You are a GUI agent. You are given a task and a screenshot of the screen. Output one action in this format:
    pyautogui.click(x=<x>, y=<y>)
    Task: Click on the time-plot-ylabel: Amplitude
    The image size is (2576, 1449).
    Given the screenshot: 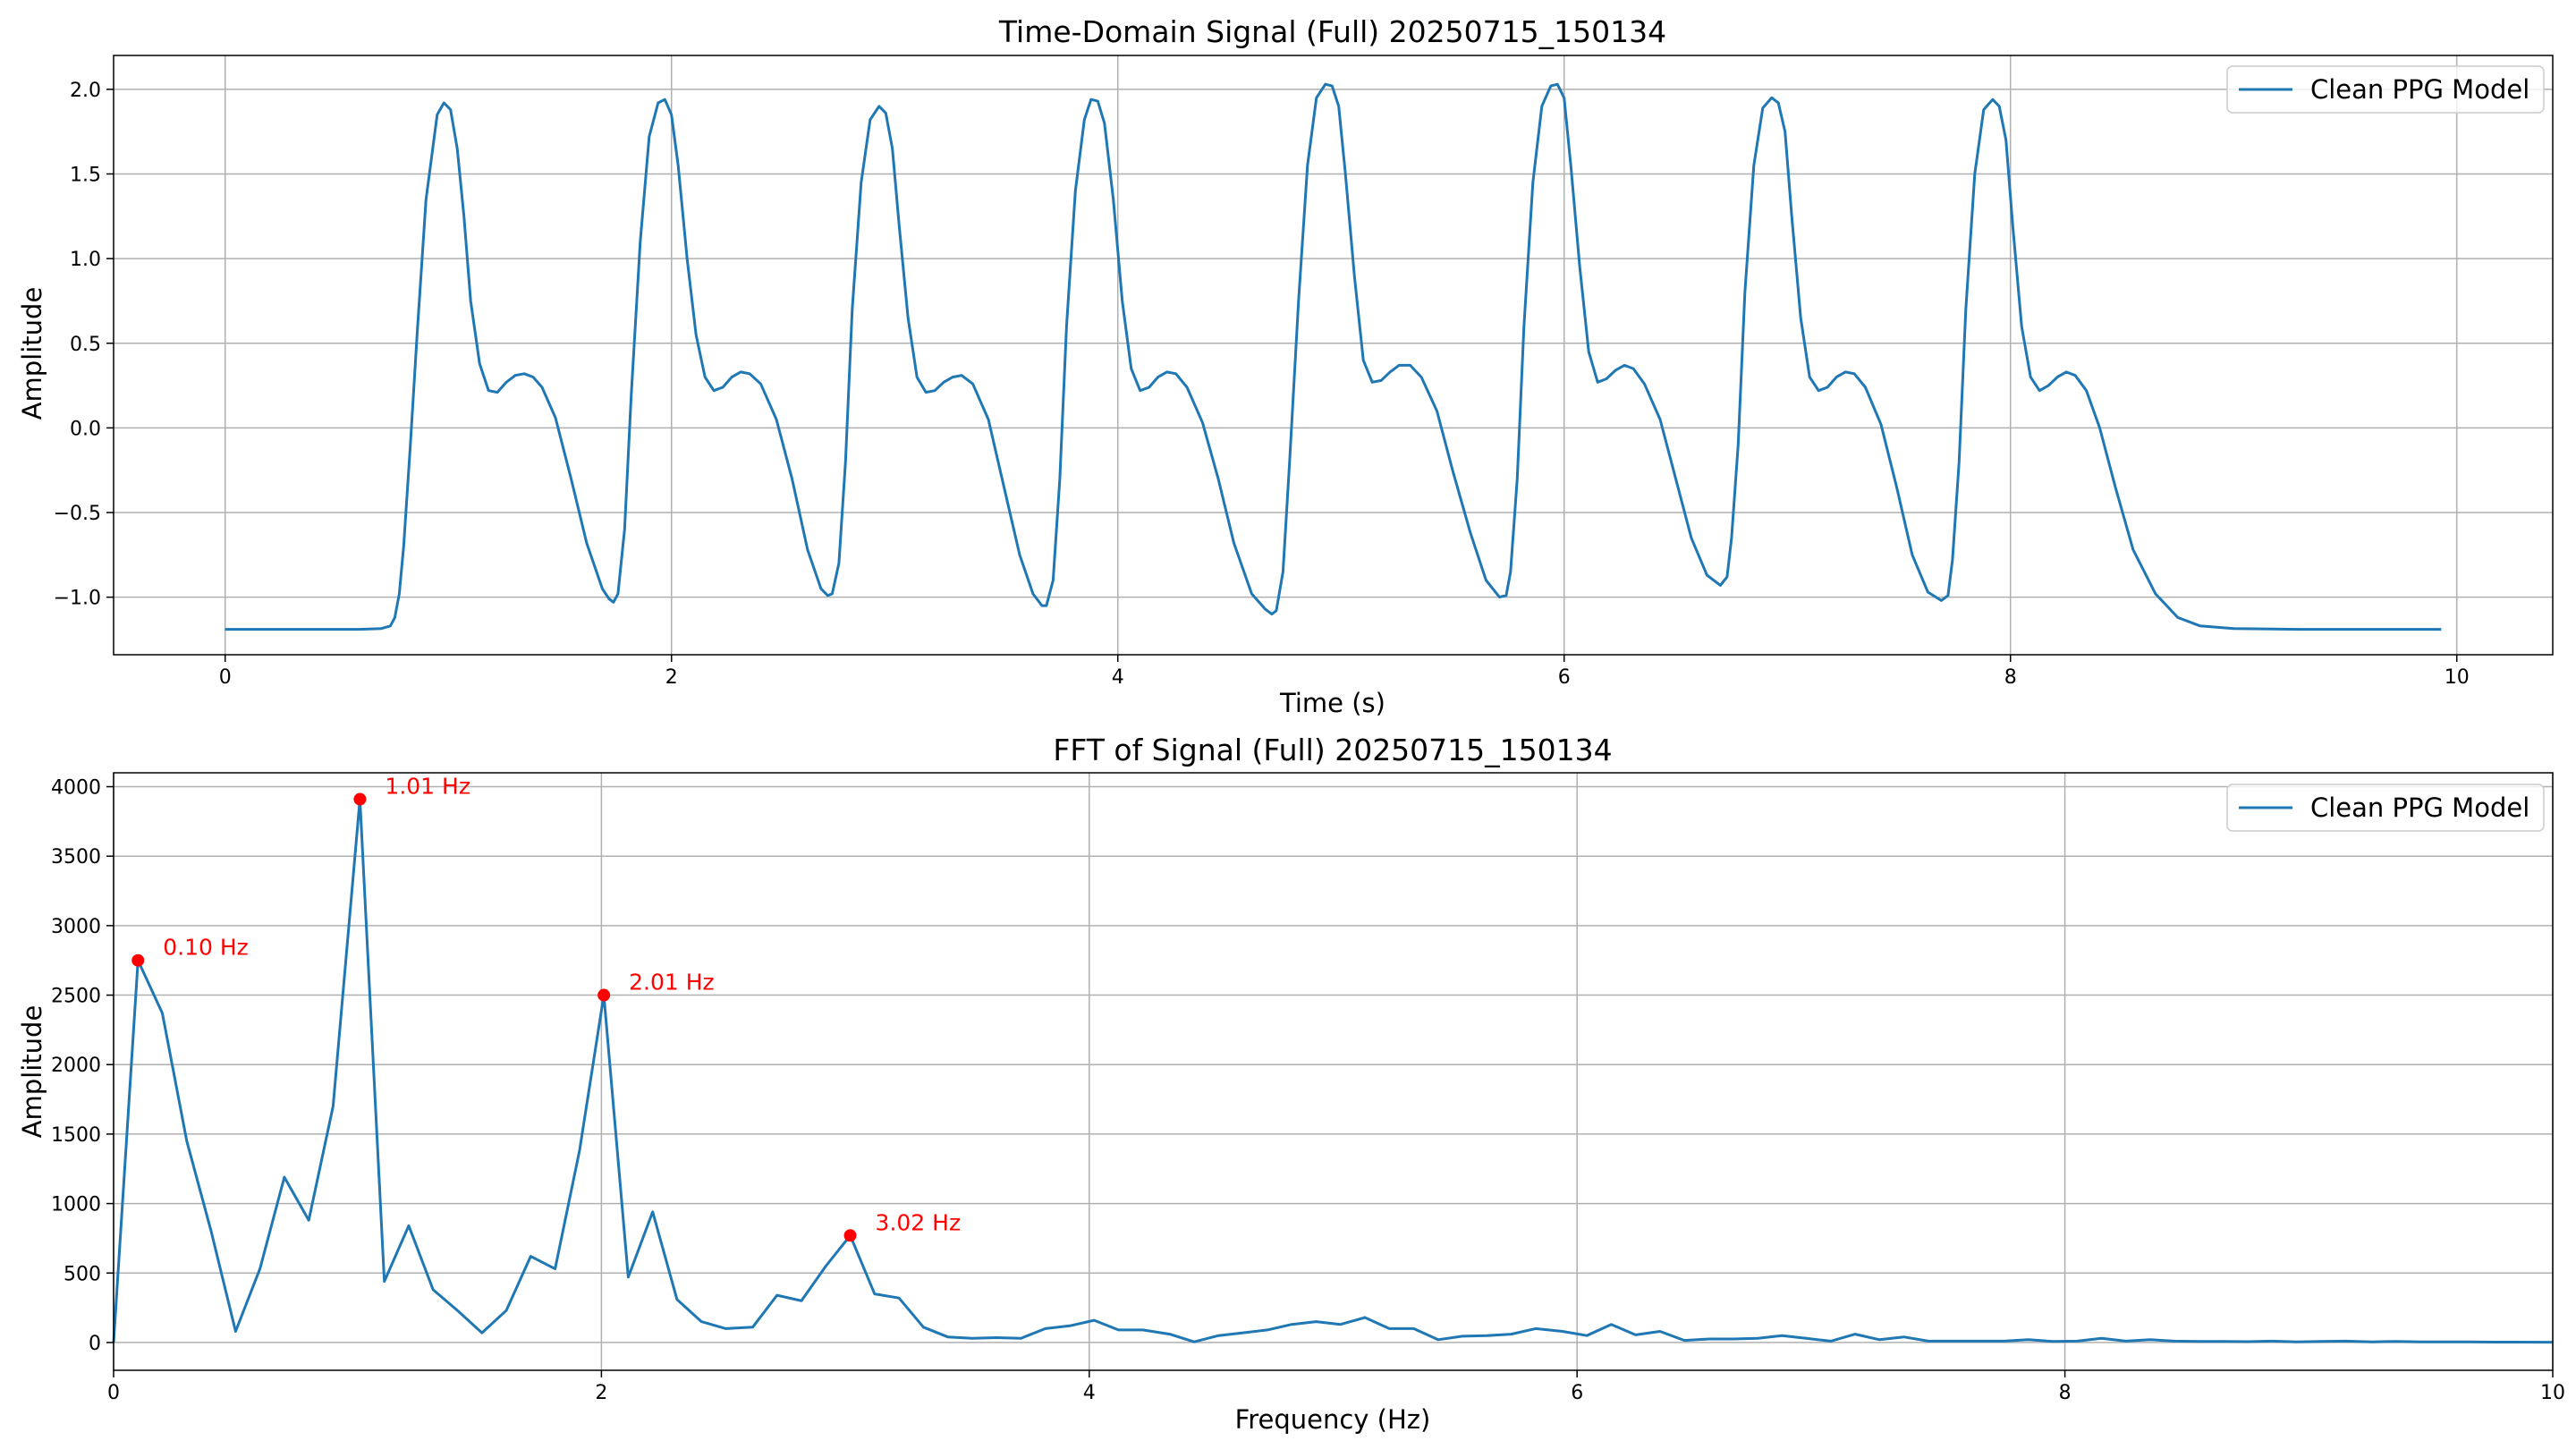 What is the action you would take?
    pyautogui.click(x=32, y=353)
    